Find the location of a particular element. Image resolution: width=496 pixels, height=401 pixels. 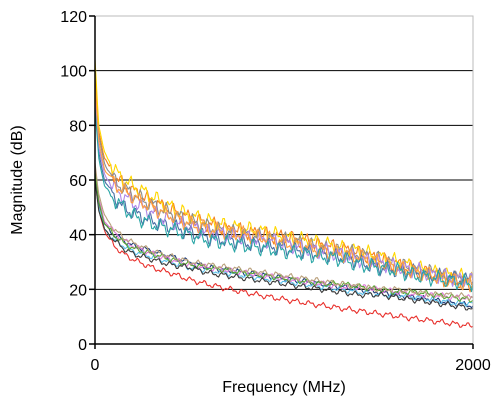

y-ticks: 0 20 40 60 80 100 120 is located at coordinates (77, 181).